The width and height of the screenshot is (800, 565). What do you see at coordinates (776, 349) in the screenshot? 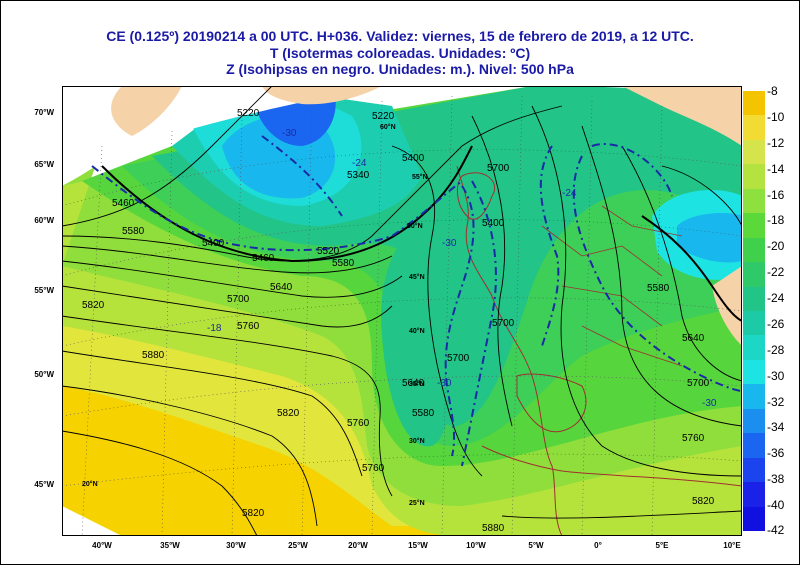
I see `colorbar-label: -28` at bounding box center [776, 349].